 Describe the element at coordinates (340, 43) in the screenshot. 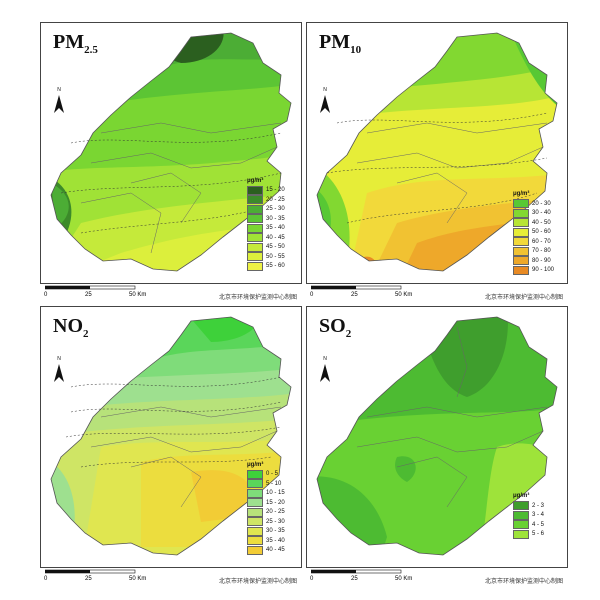

I see `map-title: PM10` at that location.